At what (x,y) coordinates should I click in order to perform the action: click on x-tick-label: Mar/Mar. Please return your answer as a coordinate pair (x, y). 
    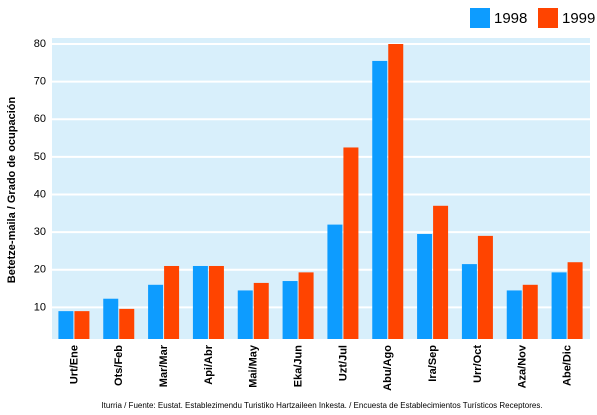
    Looking at the image, I should click on (164, 365).